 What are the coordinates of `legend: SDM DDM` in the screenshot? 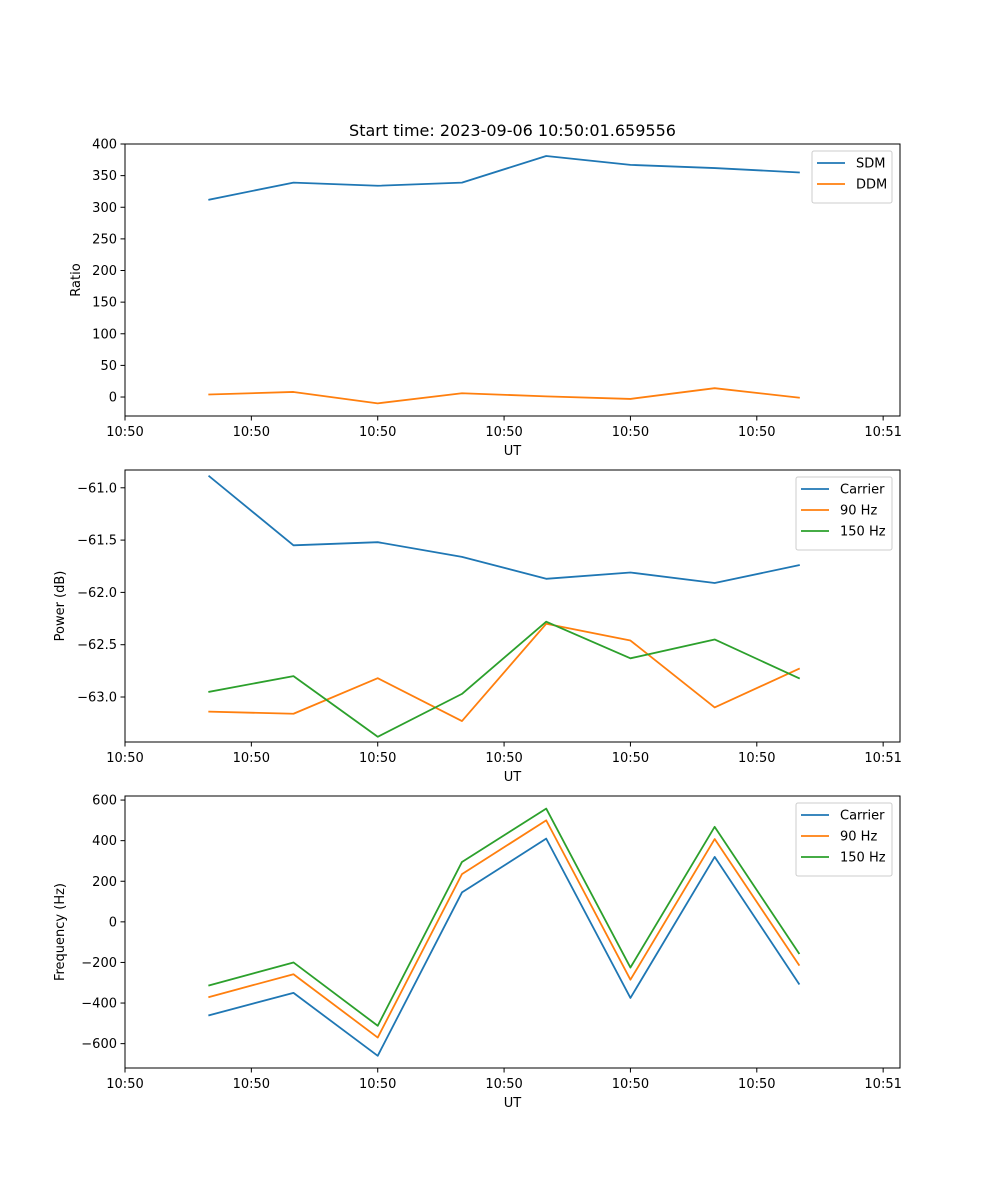 It's located at (852, 177).